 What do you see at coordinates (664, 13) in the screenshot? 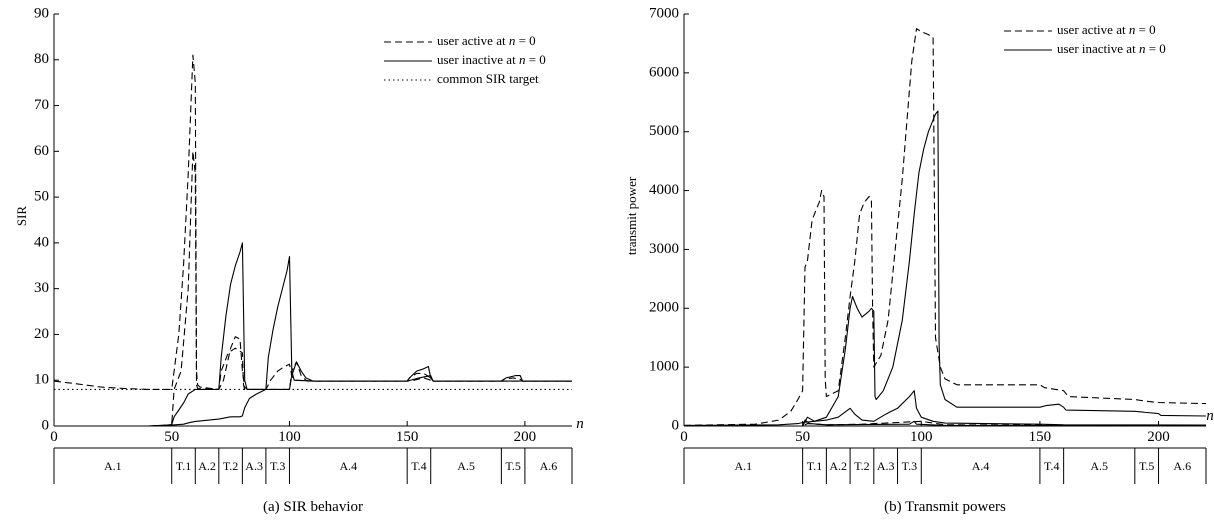
I see `y-tick-label: 7000` at bounding box center [664, 13].